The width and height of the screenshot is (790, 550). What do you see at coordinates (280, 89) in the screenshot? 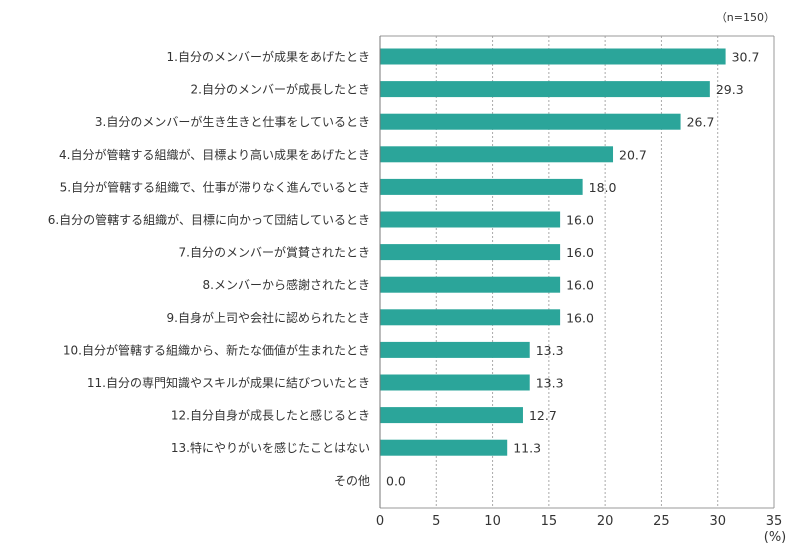
I see `category-label: 2.自分のメンバーが成長したとき` at bounding box center [280, 89].